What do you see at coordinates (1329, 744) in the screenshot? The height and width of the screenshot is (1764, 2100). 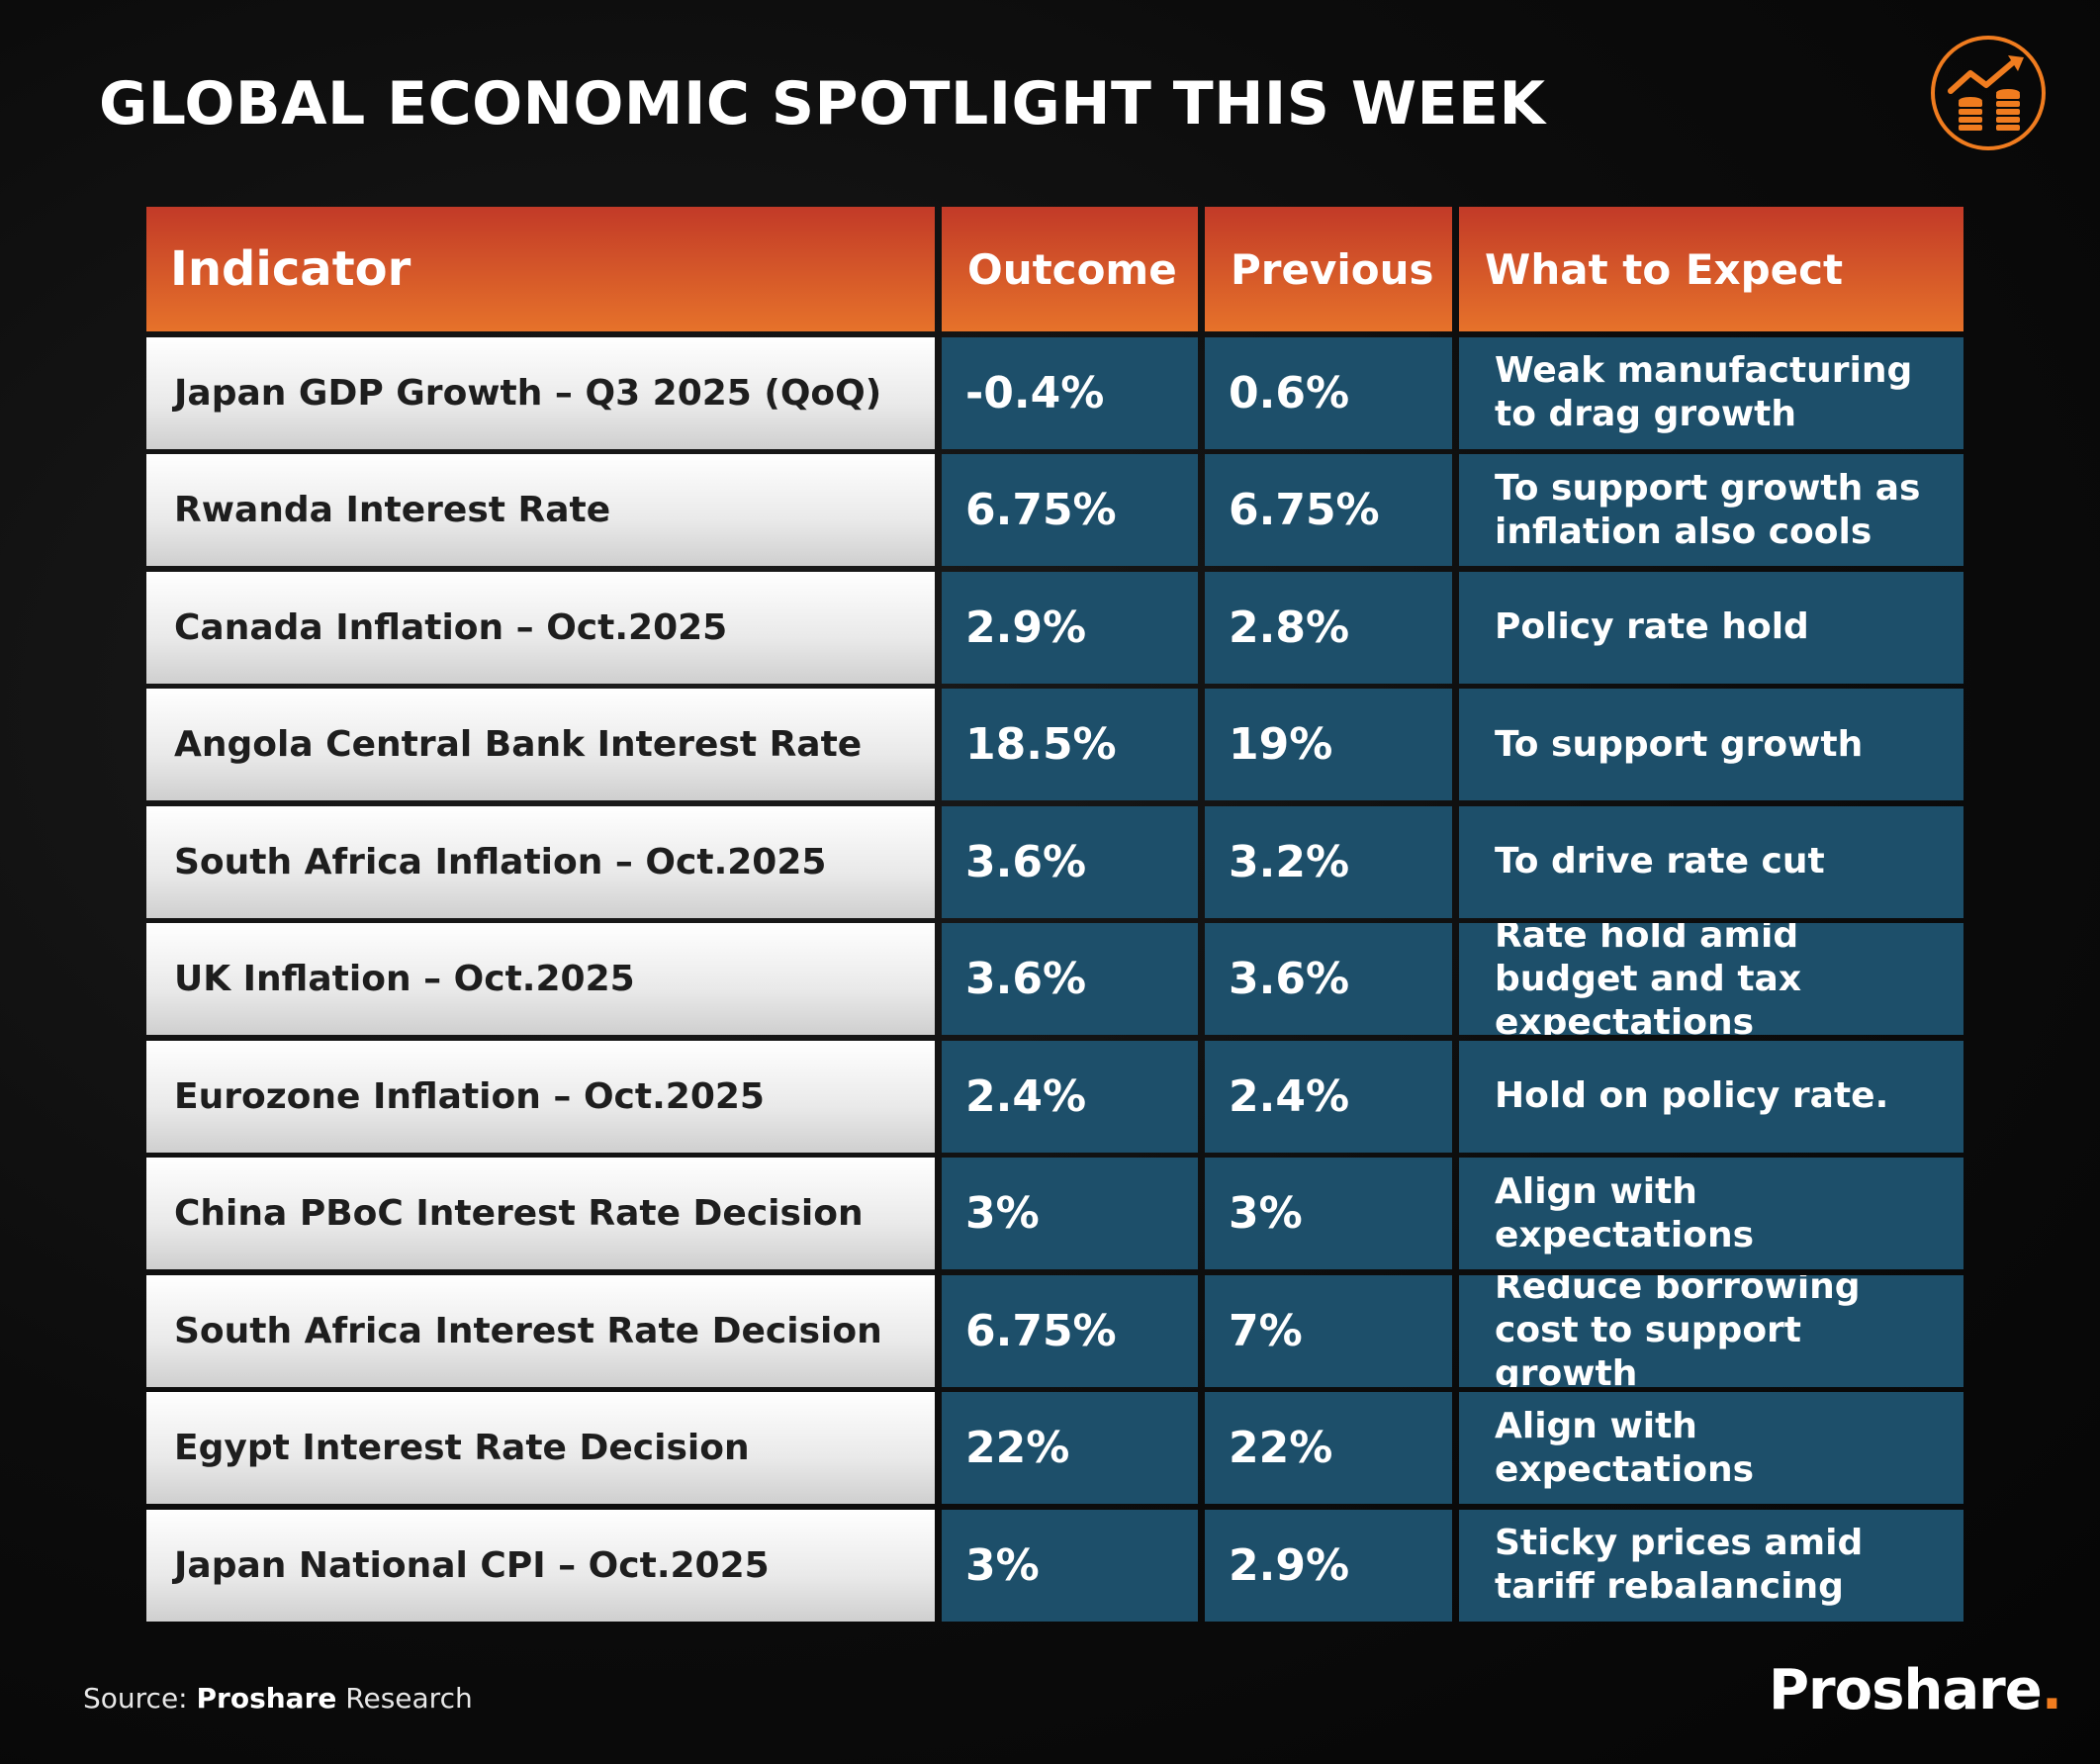 I see `previous-cell: 19%` at bounding box center [1329, 744].